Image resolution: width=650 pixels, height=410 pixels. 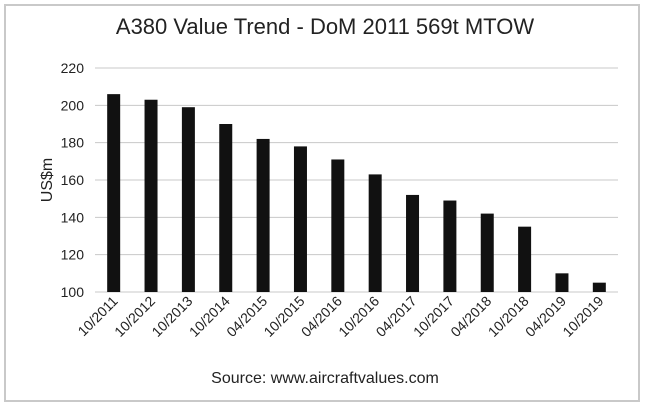 What do you see at coordinates (47, 180) in the screenshot?
I see `y-axis-label: US$m` at bounding box center [47, 180].